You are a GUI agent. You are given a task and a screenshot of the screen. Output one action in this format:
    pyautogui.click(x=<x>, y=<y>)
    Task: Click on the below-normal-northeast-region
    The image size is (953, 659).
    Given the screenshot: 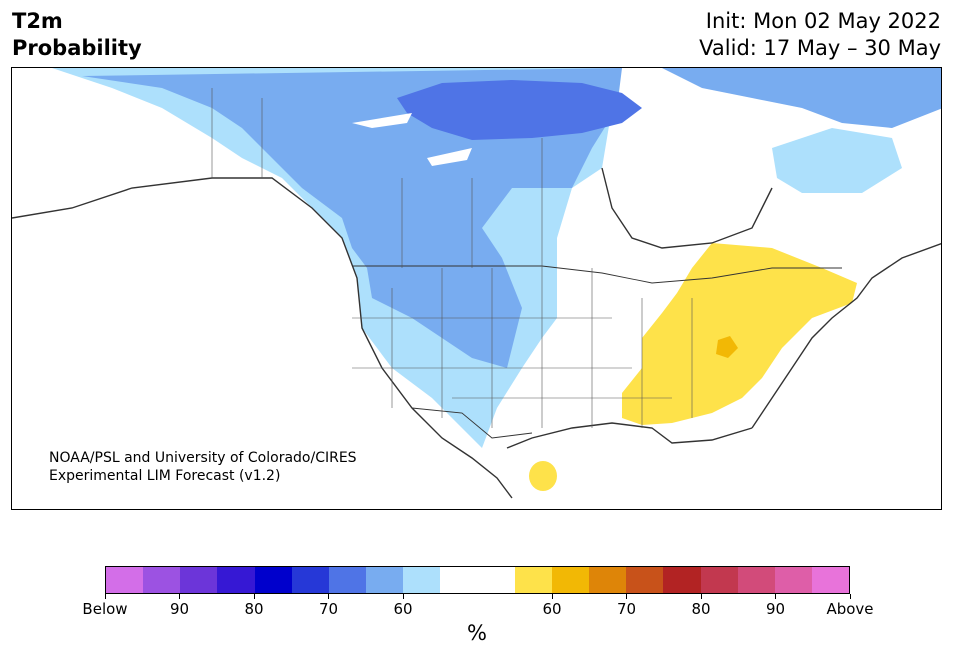 What is the action you would take?
    pyautogui.click(x=801, y=98)
    